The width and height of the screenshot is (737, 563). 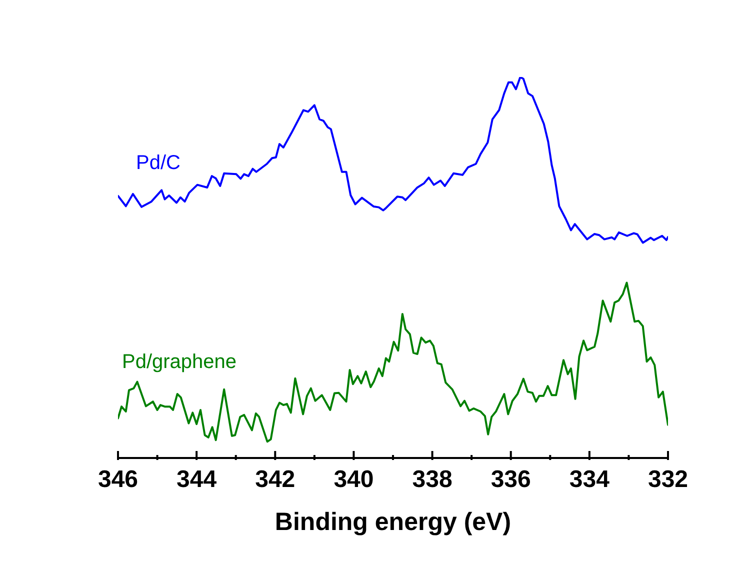 I want to click on x-tick-label: 346, so click(x=118, y=479).